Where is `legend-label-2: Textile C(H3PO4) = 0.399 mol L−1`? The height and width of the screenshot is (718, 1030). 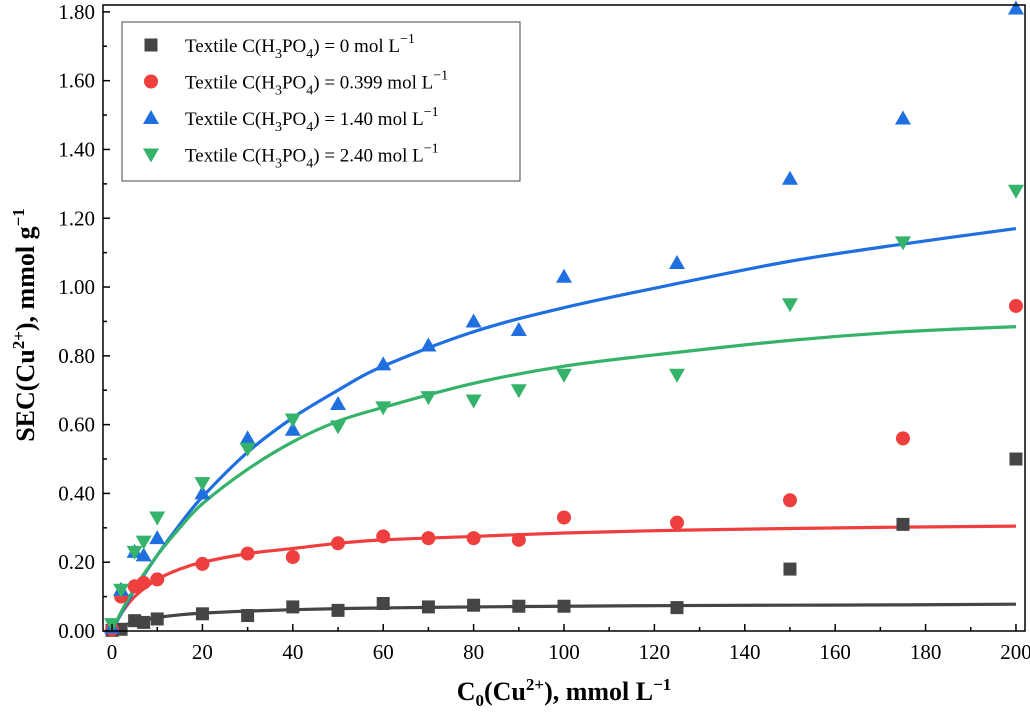 legend-label-2: Textile C(H3PO4) = 0.399 mol L−1 is located at coordinates (316, 84).